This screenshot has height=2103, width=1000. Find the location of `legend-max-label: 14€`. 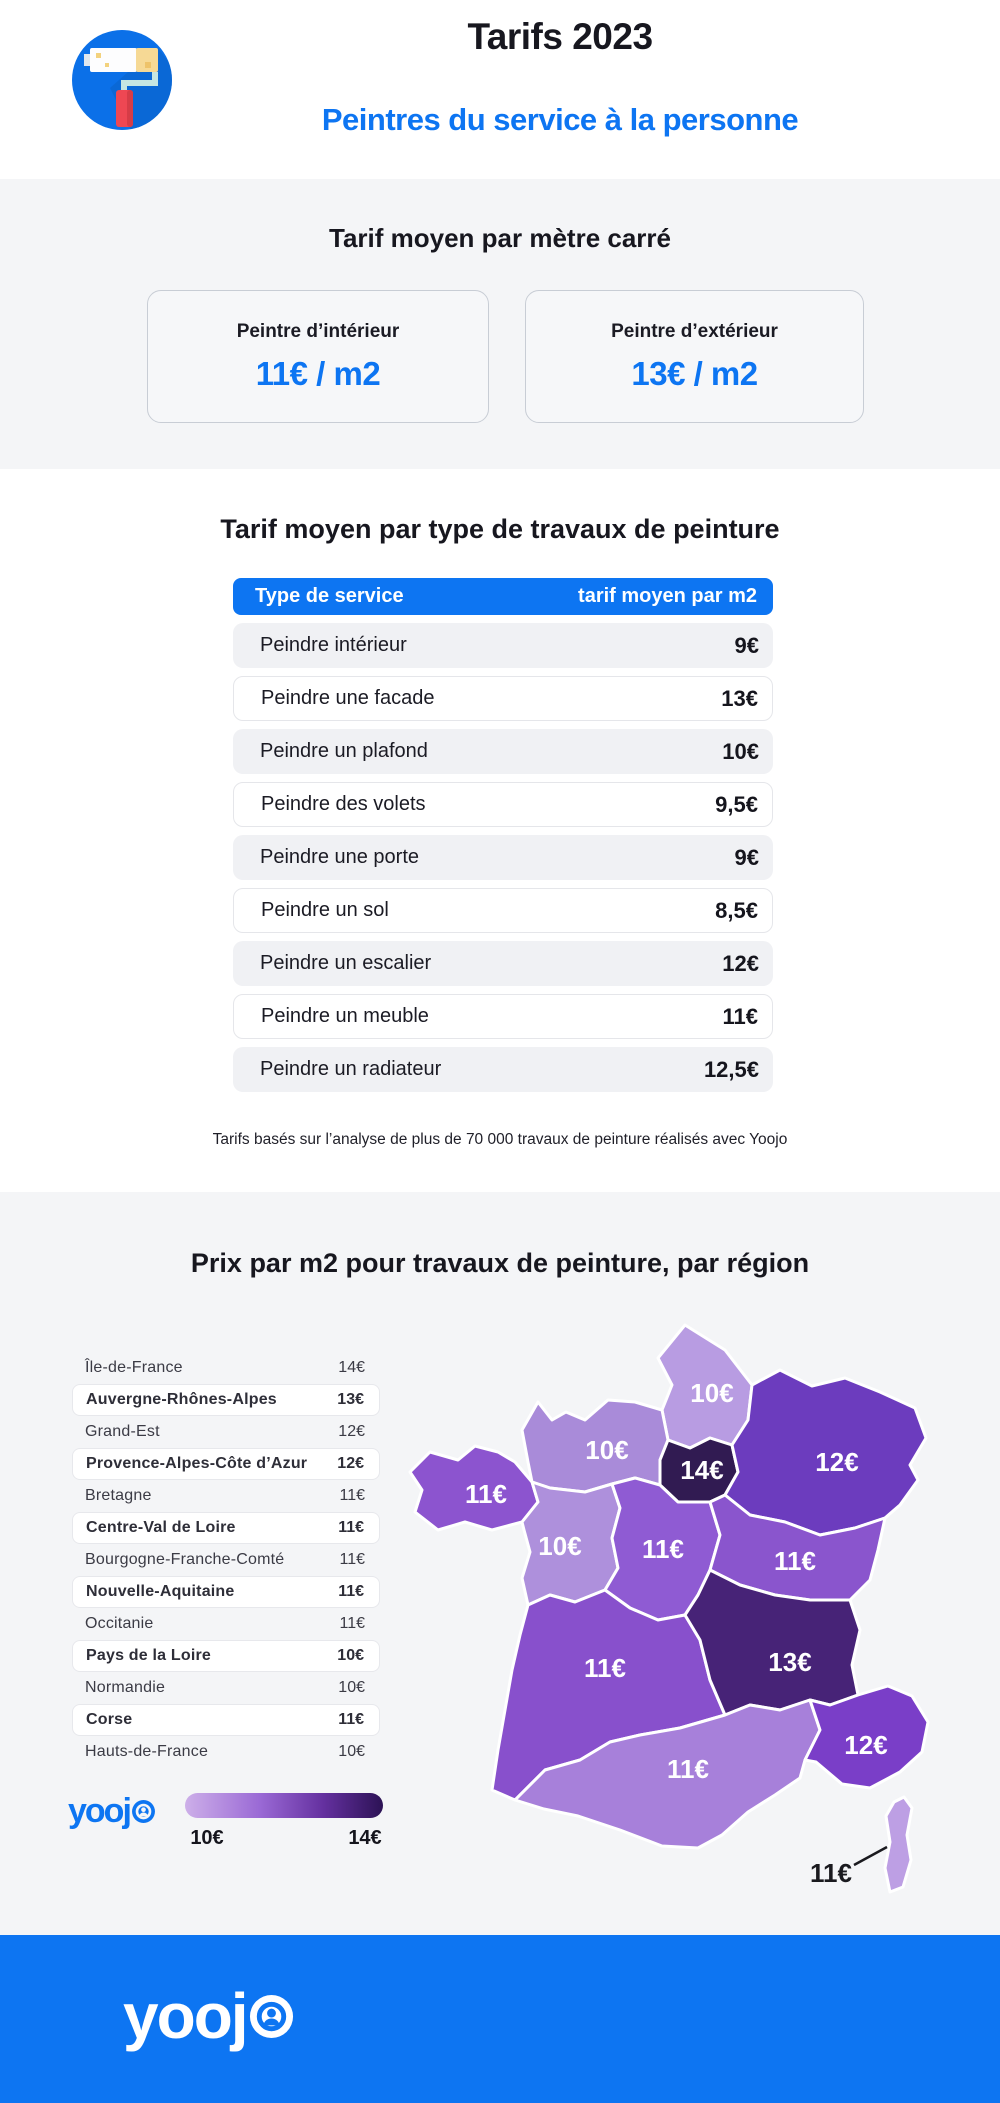

legend-max-label: 14€ is located at coordinates (365, 1838).